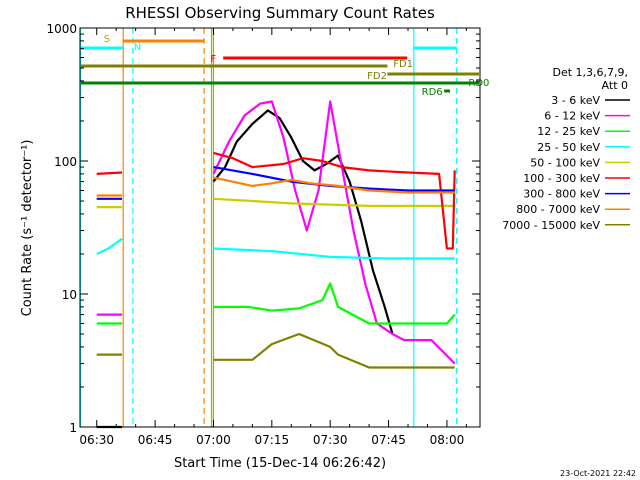 The height and width of the screenshot is (480, 640). What do you see at coordinates (213, 59) in the screenshot?
I see `flag-label-f: F` at bounding box center [213, 59].